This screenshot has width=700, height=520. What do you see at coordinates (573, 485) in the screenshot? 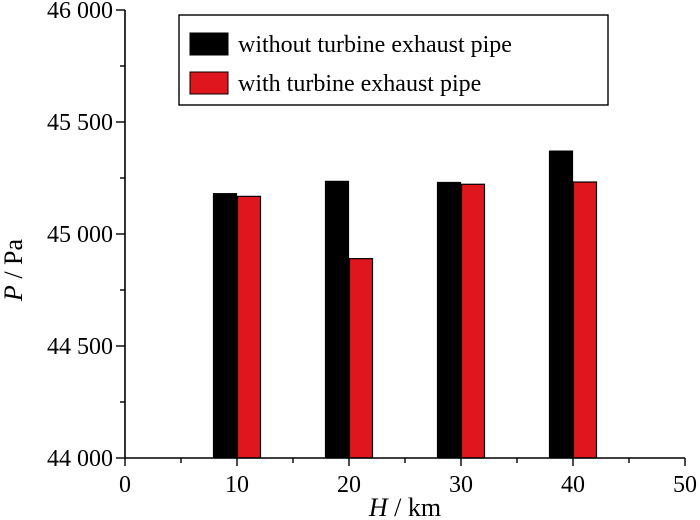
I see `x-tick-label: 40` at bounding box center [573, 485].